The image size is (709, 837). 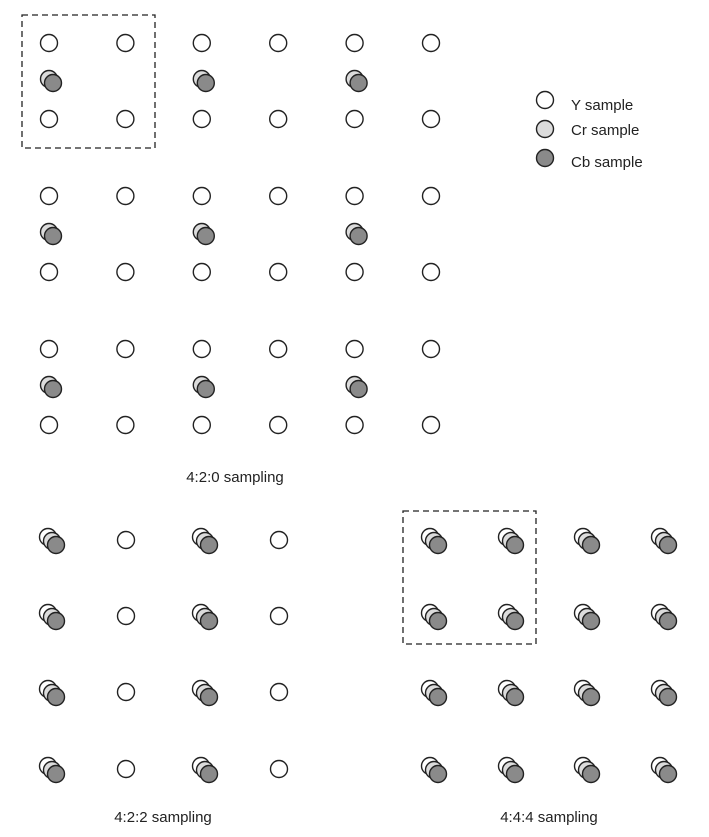 I want to click on legend: Y sample Cr sample Cb sample, so click(x=589, y=130).